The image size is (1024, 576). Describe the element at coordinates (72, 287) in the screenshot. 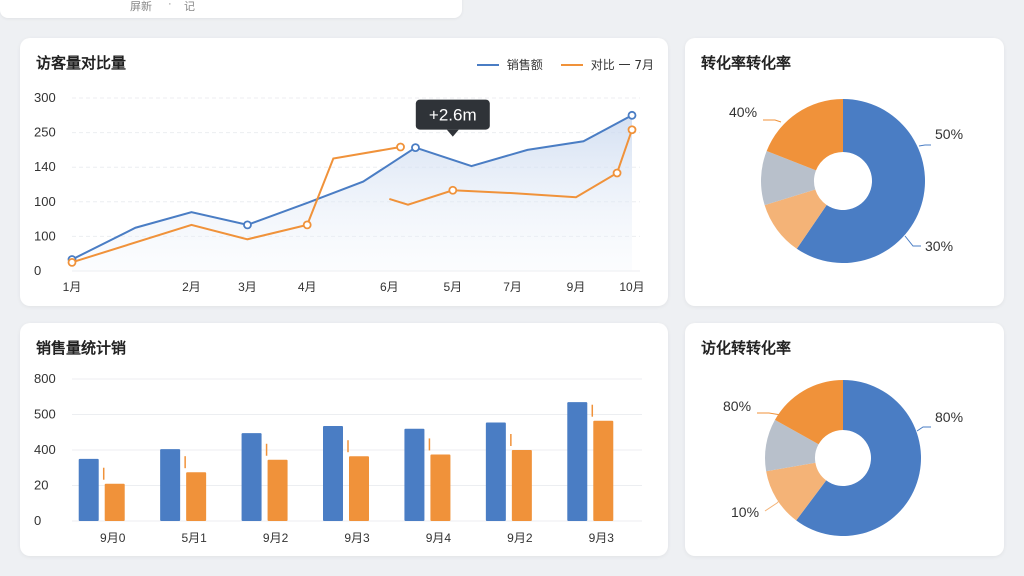

I see `x-tick-label: 1月` at that location.